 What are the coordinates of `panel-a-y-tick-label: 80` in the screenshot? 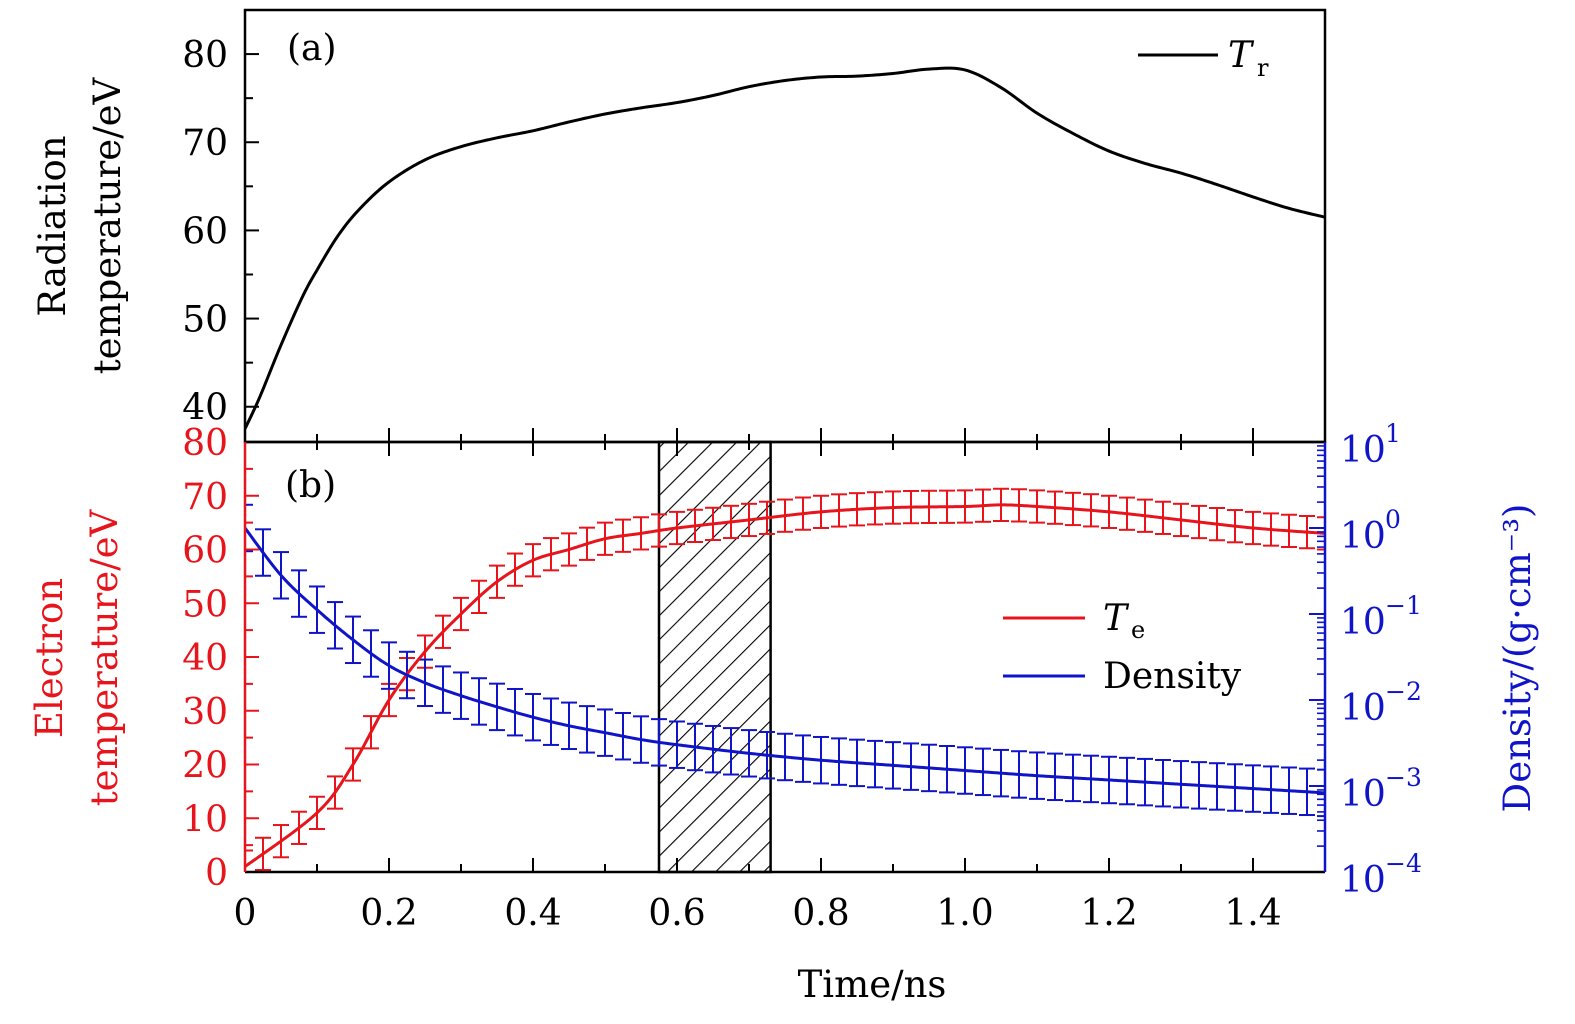 It's located at (205, 55).